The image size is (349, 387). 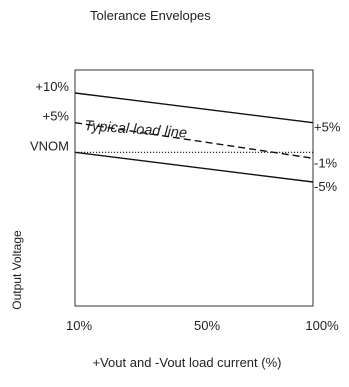 What do you see at coordinates (49, 145) in the screenshot?
I see `y-tick-left-2: VNOM` at bounding box center [49, 145].